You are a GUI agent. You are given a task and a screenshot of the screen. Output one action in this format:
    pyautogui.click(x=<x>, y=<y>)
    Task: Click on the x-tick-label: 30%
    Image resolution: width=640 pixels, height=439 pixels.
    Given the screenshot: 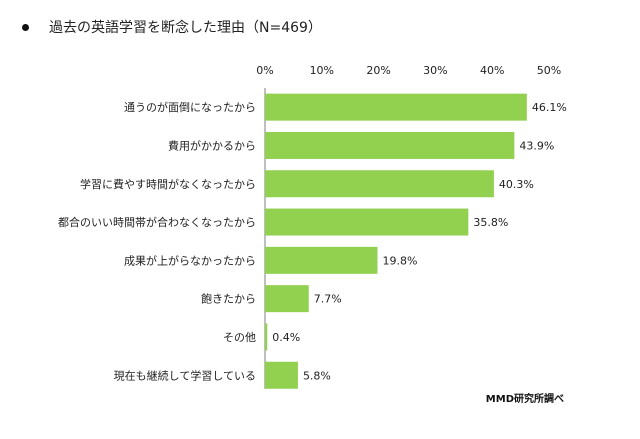 What is the action you would take?
    pyautogui.click(x=435, y=70)
    